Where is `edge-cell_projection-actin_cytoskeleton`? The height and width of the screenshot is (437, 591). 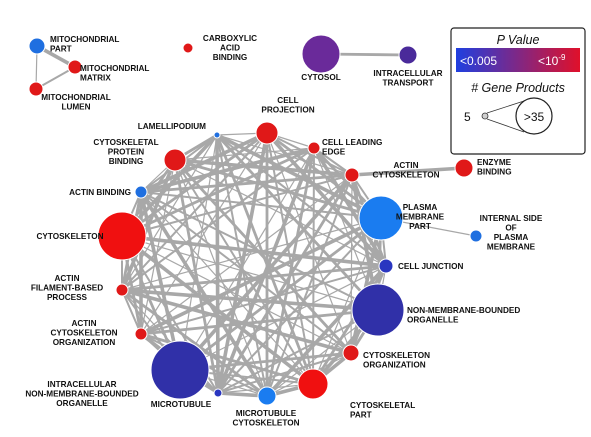
edge-cell_projection-actin_cytoskeleton is located at coordinates (309, 154).